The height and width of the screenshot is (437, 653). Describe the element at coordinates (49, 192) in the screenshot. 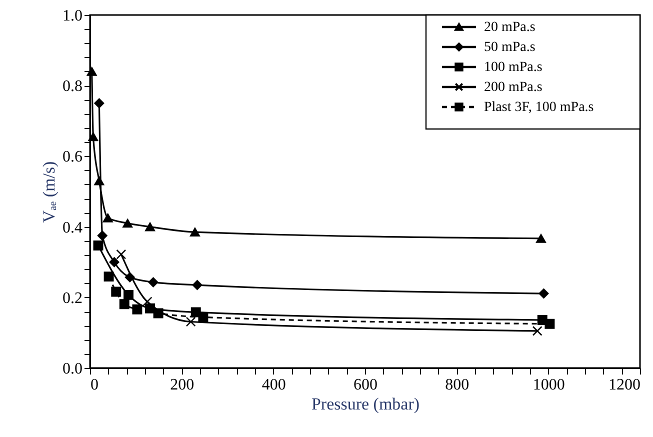

I see `y-axis-title: Vₐₑ (m/s)` at that location.